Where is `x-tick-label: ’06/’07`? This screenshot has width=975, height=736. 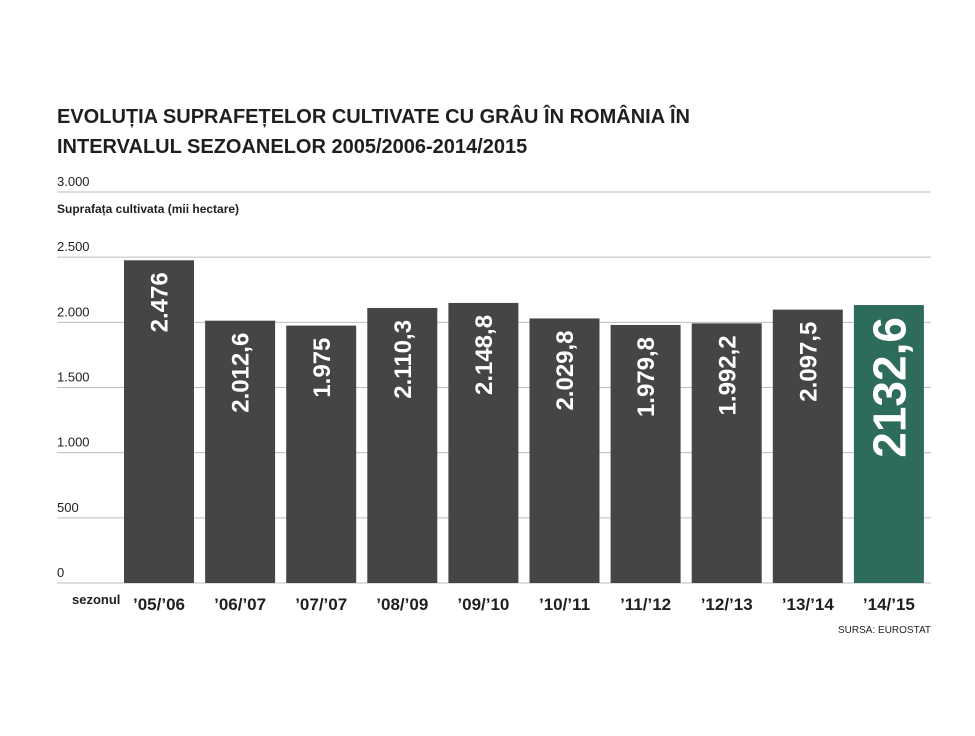 x-tick-label: ’06/’07 is located at coordinates (240, 604).